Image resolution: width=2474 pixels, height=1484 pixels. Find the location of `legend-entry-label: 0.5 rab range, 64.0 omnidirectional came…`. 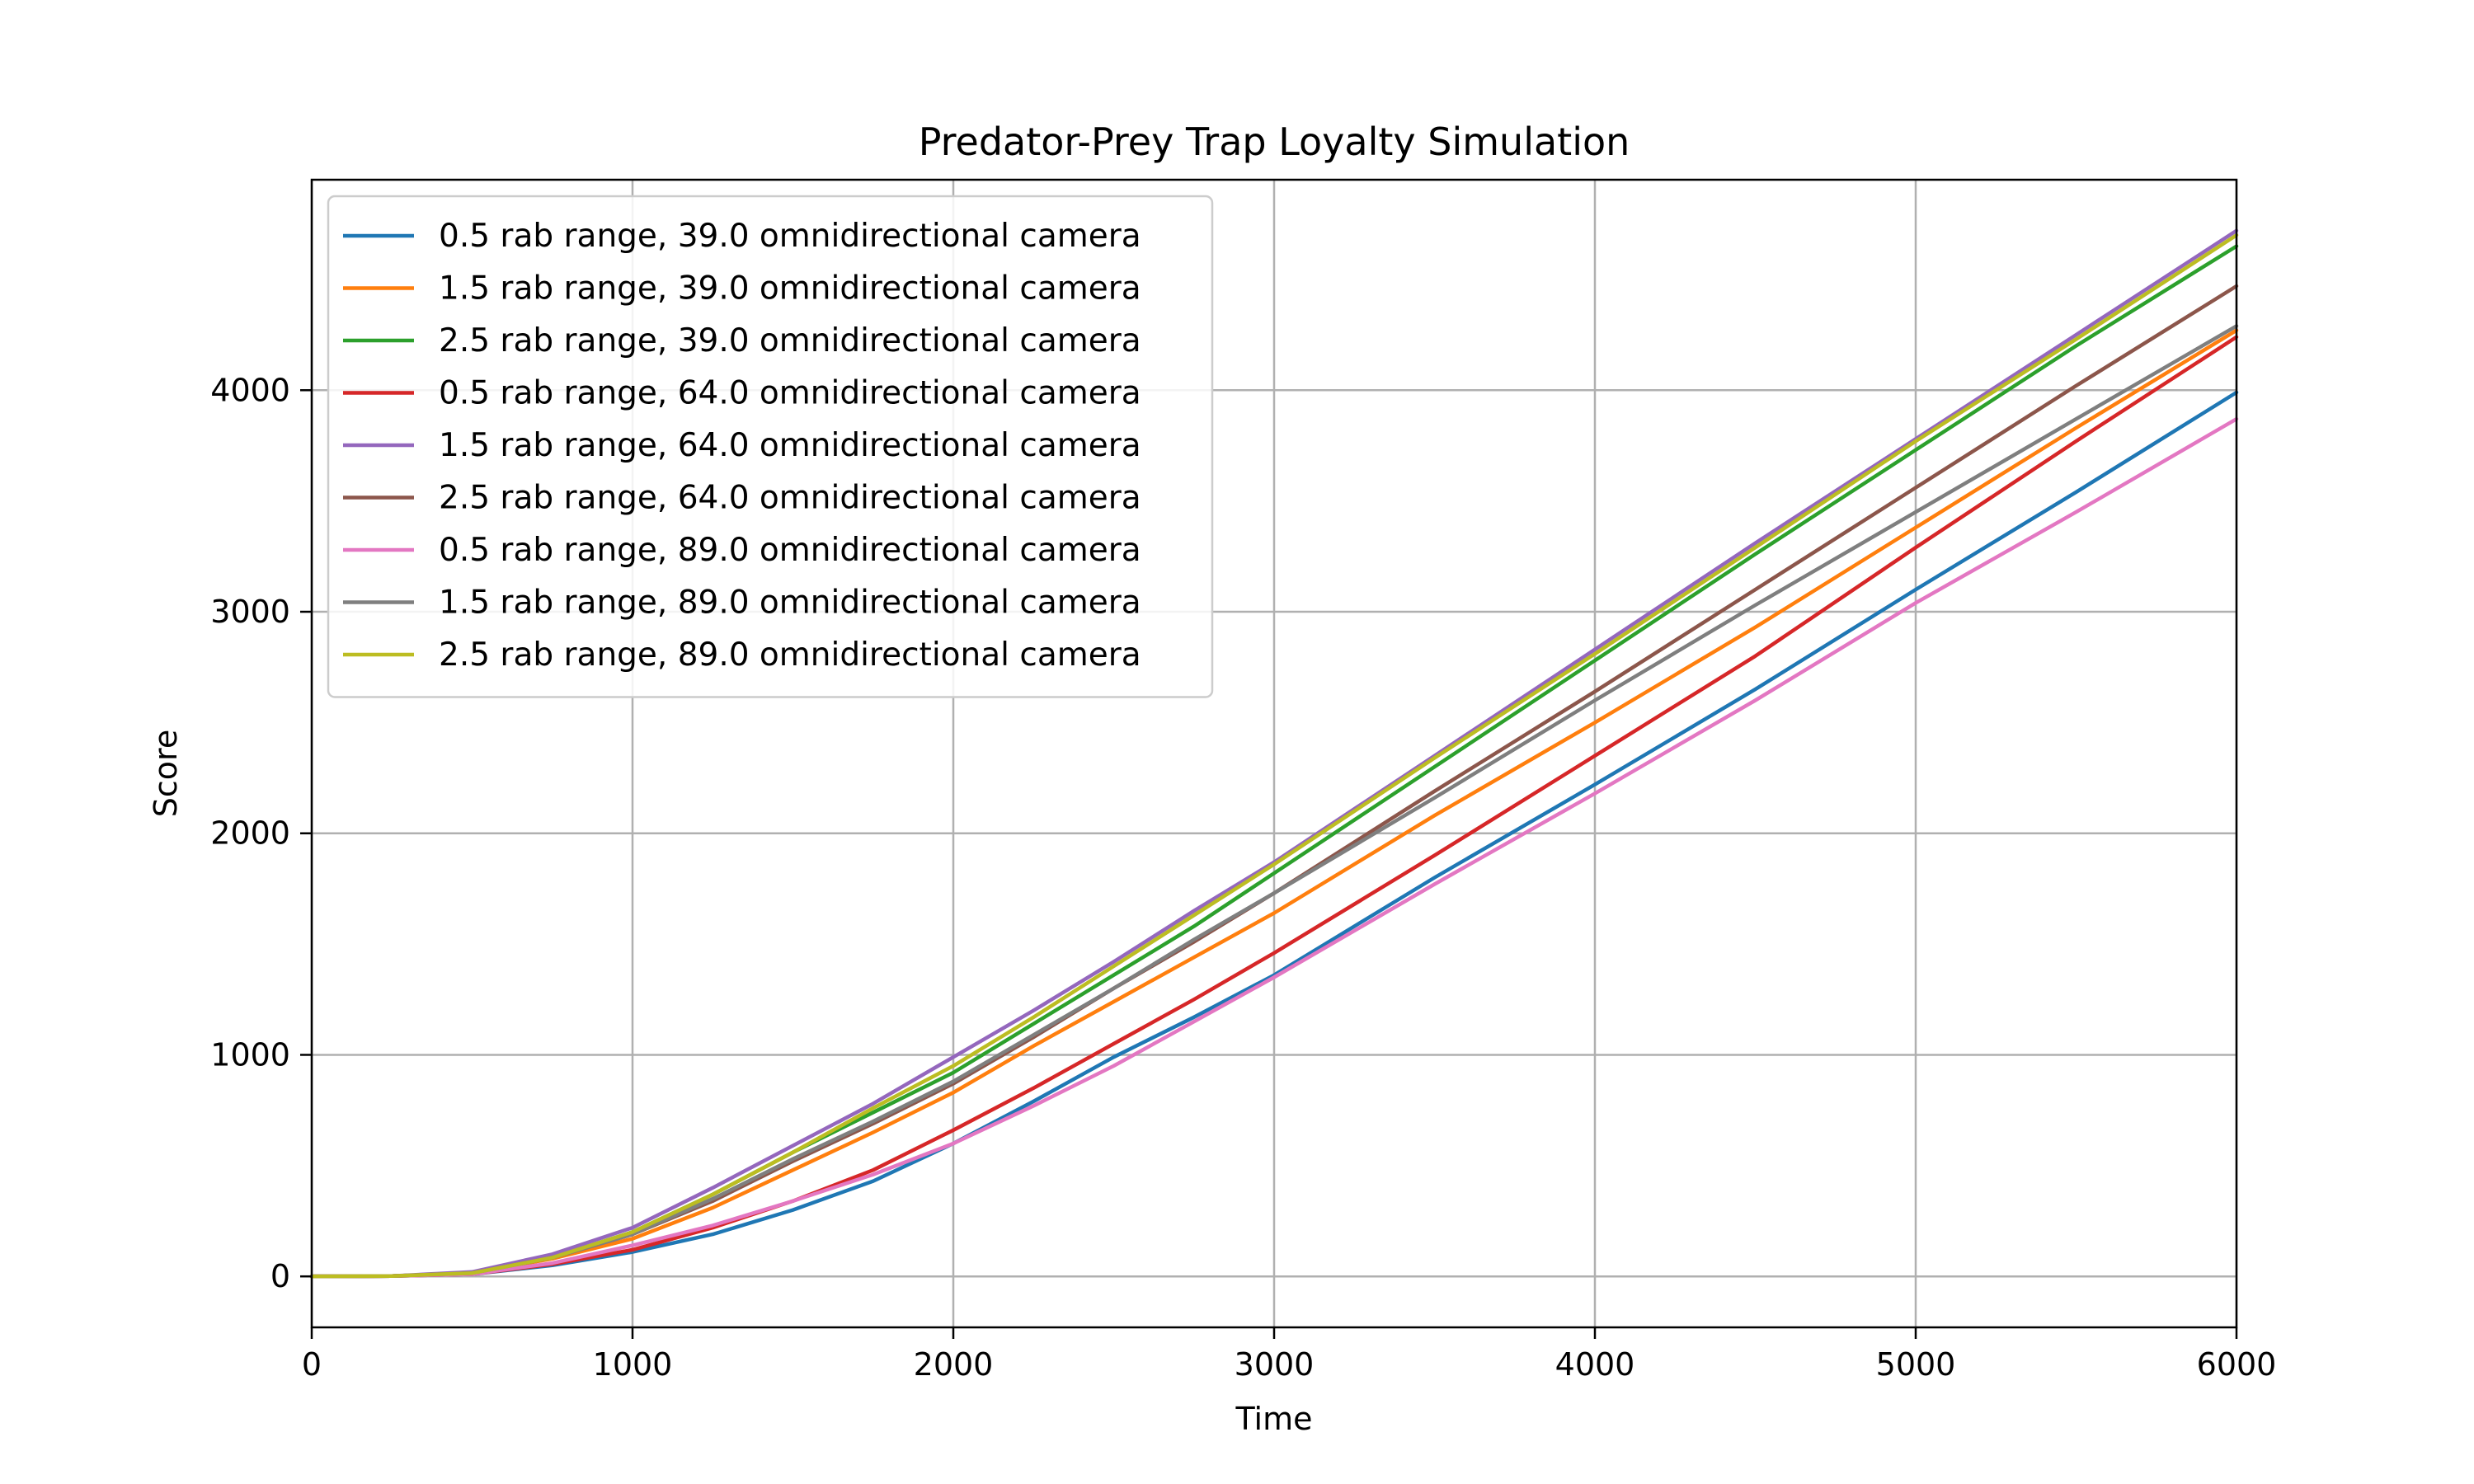

legend-entry-label: 0.5 rab range, 64.0 omnidirectional came… is located at coordinates (790, 393).